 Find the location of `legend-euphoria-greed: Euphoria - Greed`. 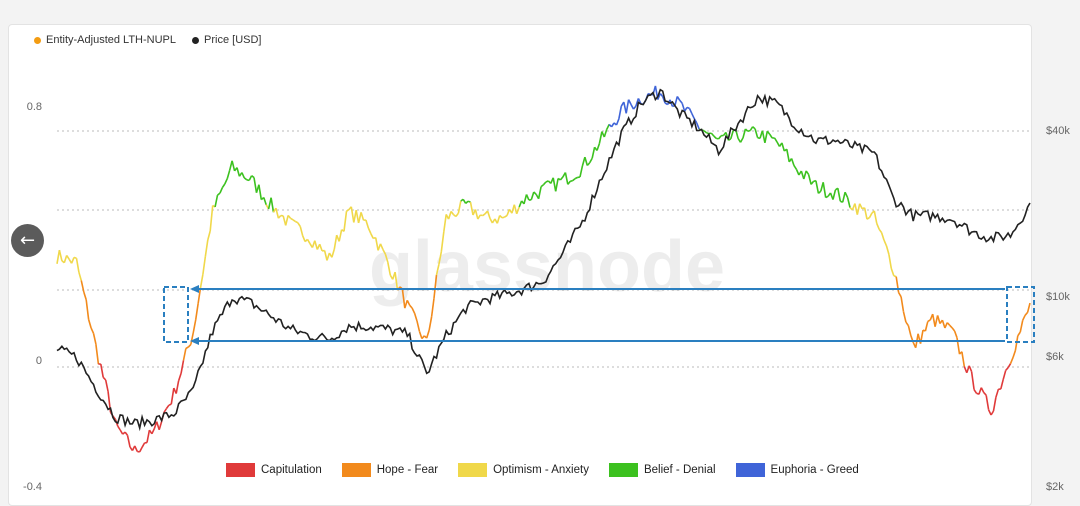

legend-euphoria-greed: Euphoria - Greed is located at coordinates (797, 470).